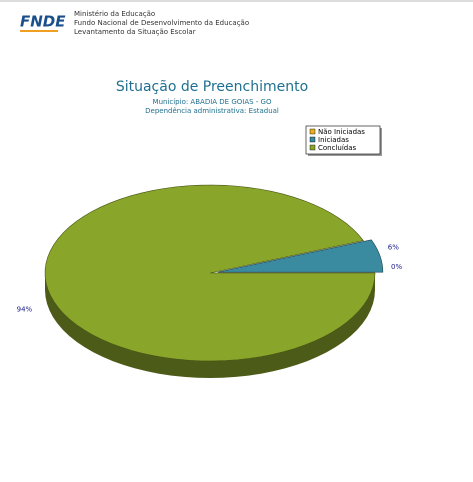 The image size is (473, 482). I want to click on chart-subtitle: Dependência administrativa: Estadual, so click(212, 111).